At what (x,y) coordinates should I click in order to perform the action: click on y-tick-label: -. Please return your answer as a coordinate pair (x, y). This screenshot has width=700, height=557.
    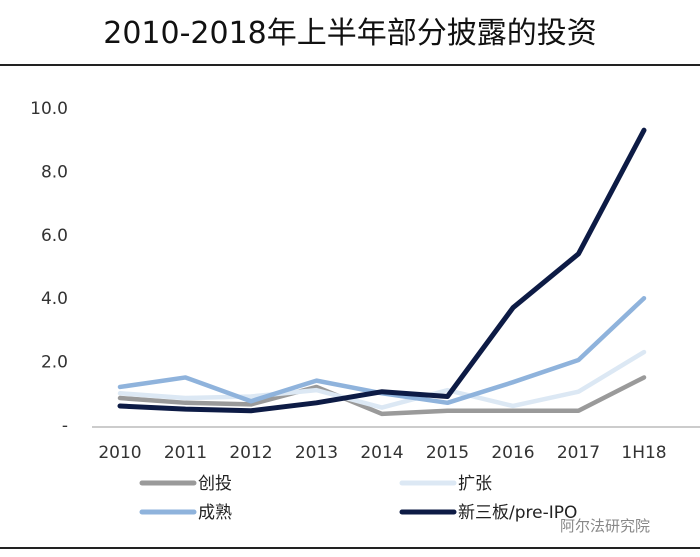
    Looking at the image, I should click on (65, 426).